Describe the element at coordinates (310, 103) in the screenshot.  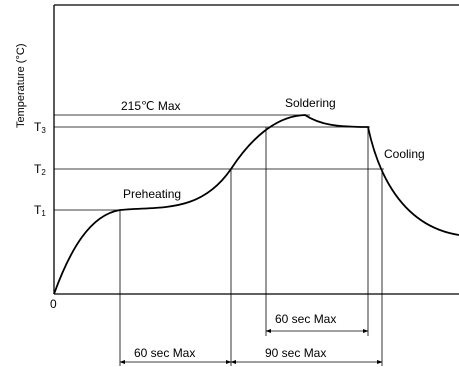
I see `soldering-label: Soldering` at that location.